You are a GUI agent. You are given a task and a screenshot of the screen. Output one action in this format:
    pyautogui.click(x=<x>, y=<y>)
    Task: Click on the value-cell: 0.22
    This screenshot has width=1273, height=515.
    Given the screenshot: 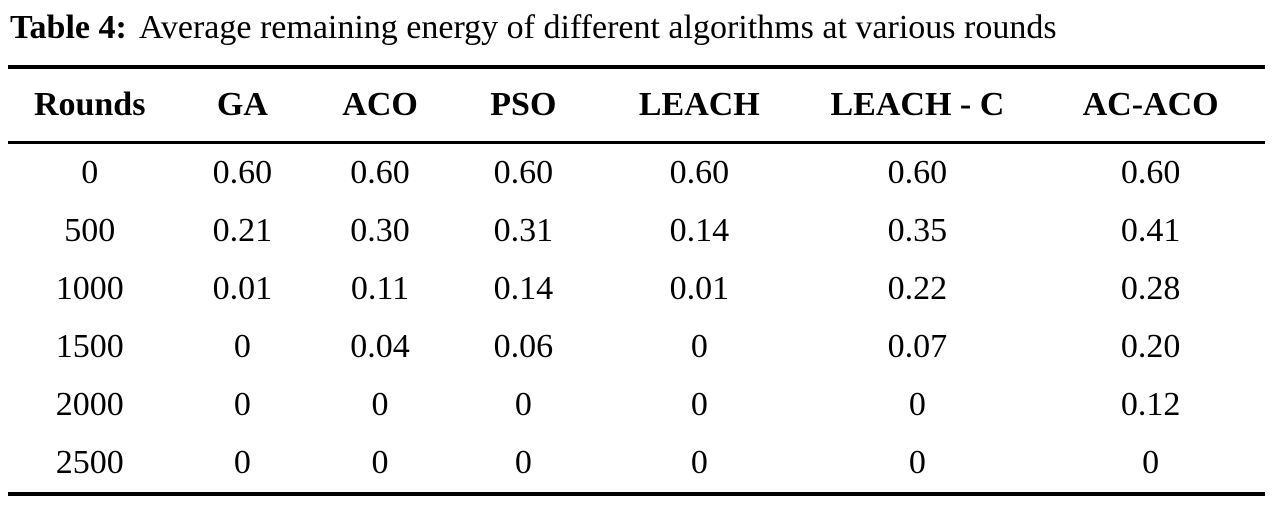 What is the action you would take?
    pyautogui.click(x=917, y=288)
    